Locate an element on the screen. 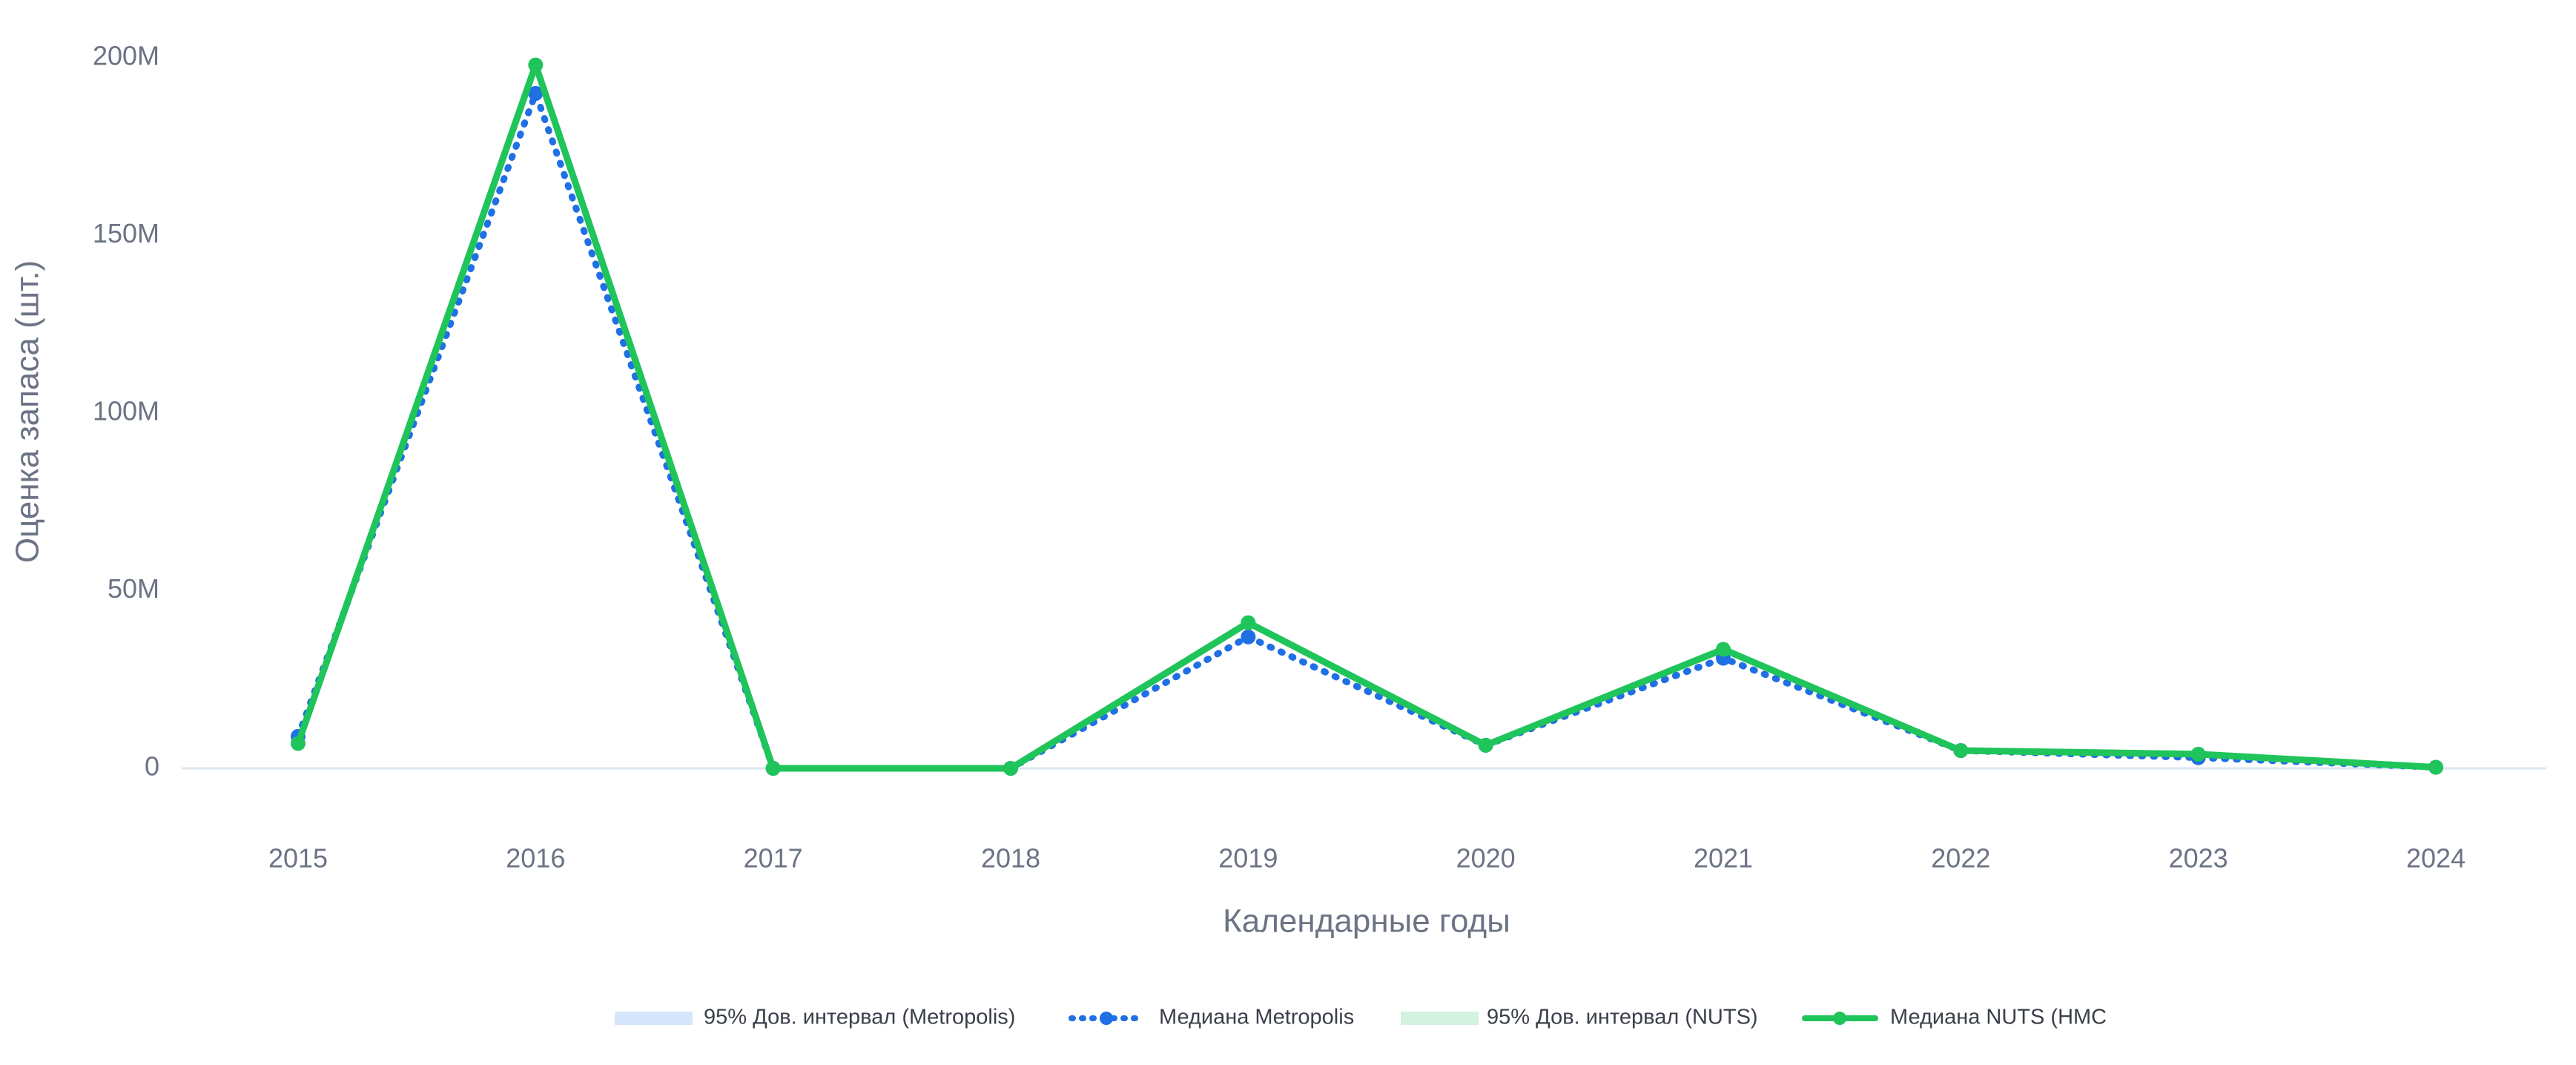 This screenshot has height=1065, width=2576. legend-label: Медиана Metropolis is located at coordinates (1256, 1018).